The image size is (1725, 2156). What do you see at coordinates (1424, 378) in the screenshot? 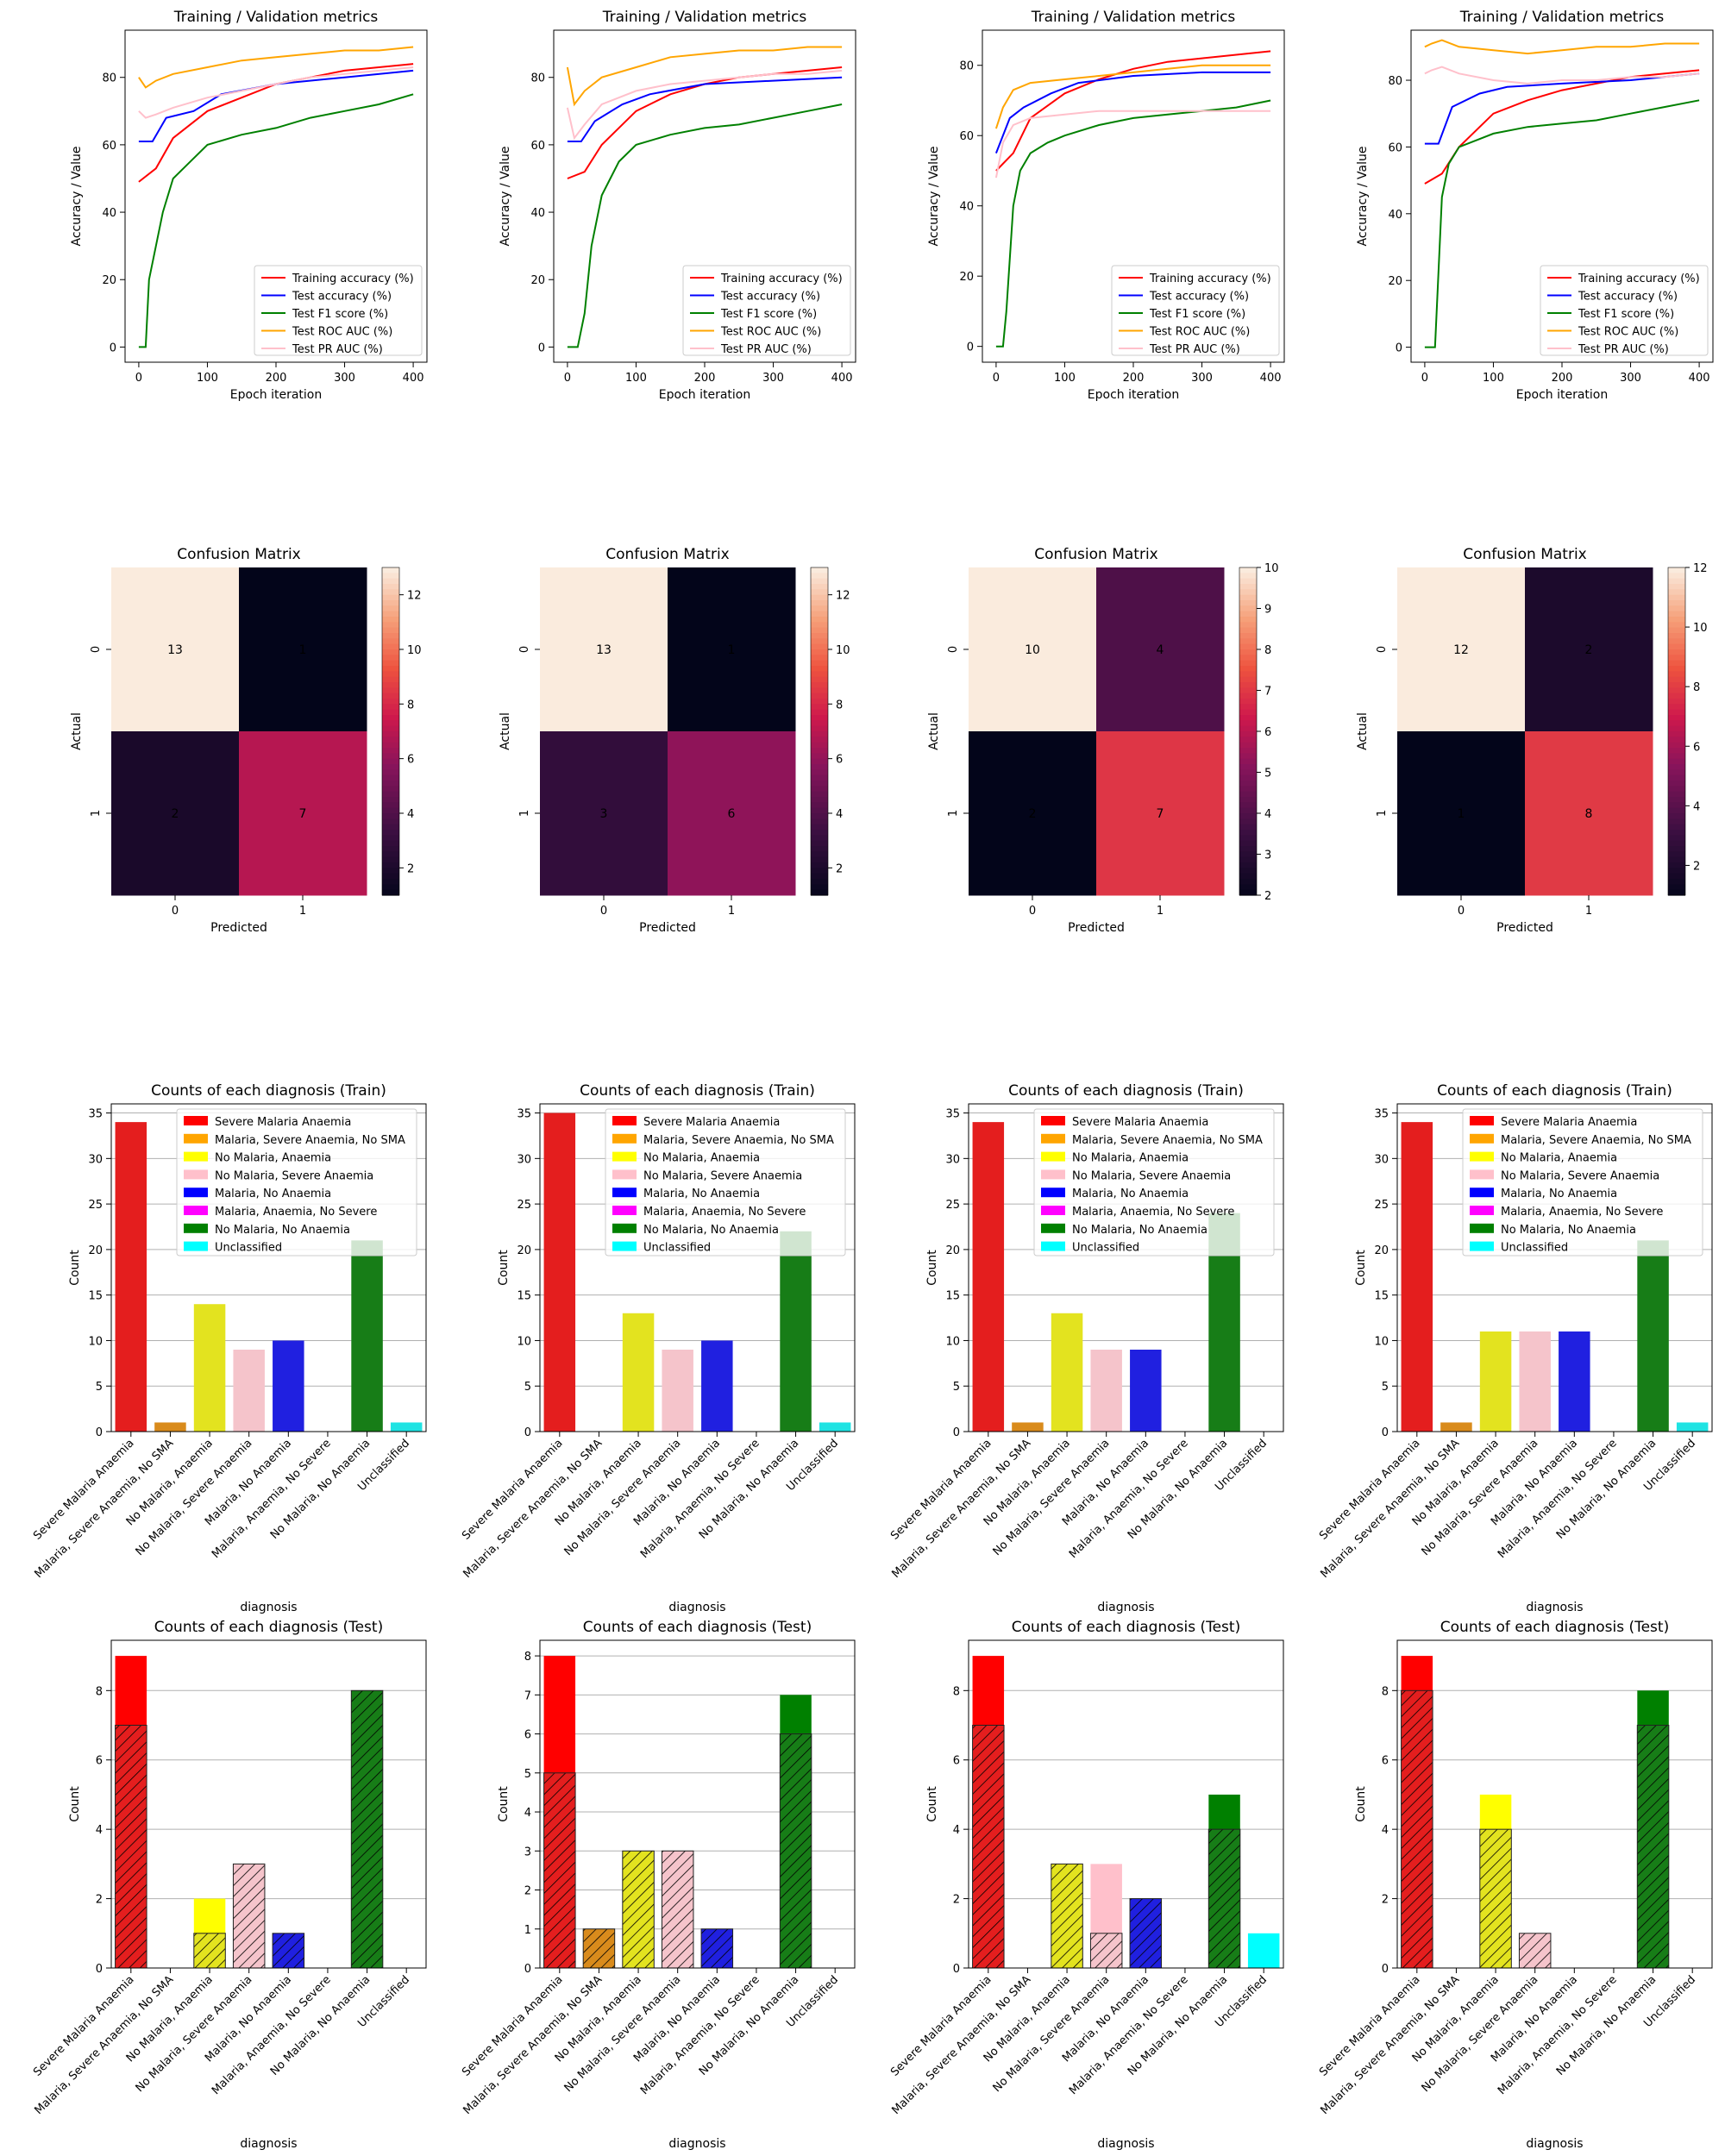
I see `x-tick-label: 0` at bounding box center [1424, 378].